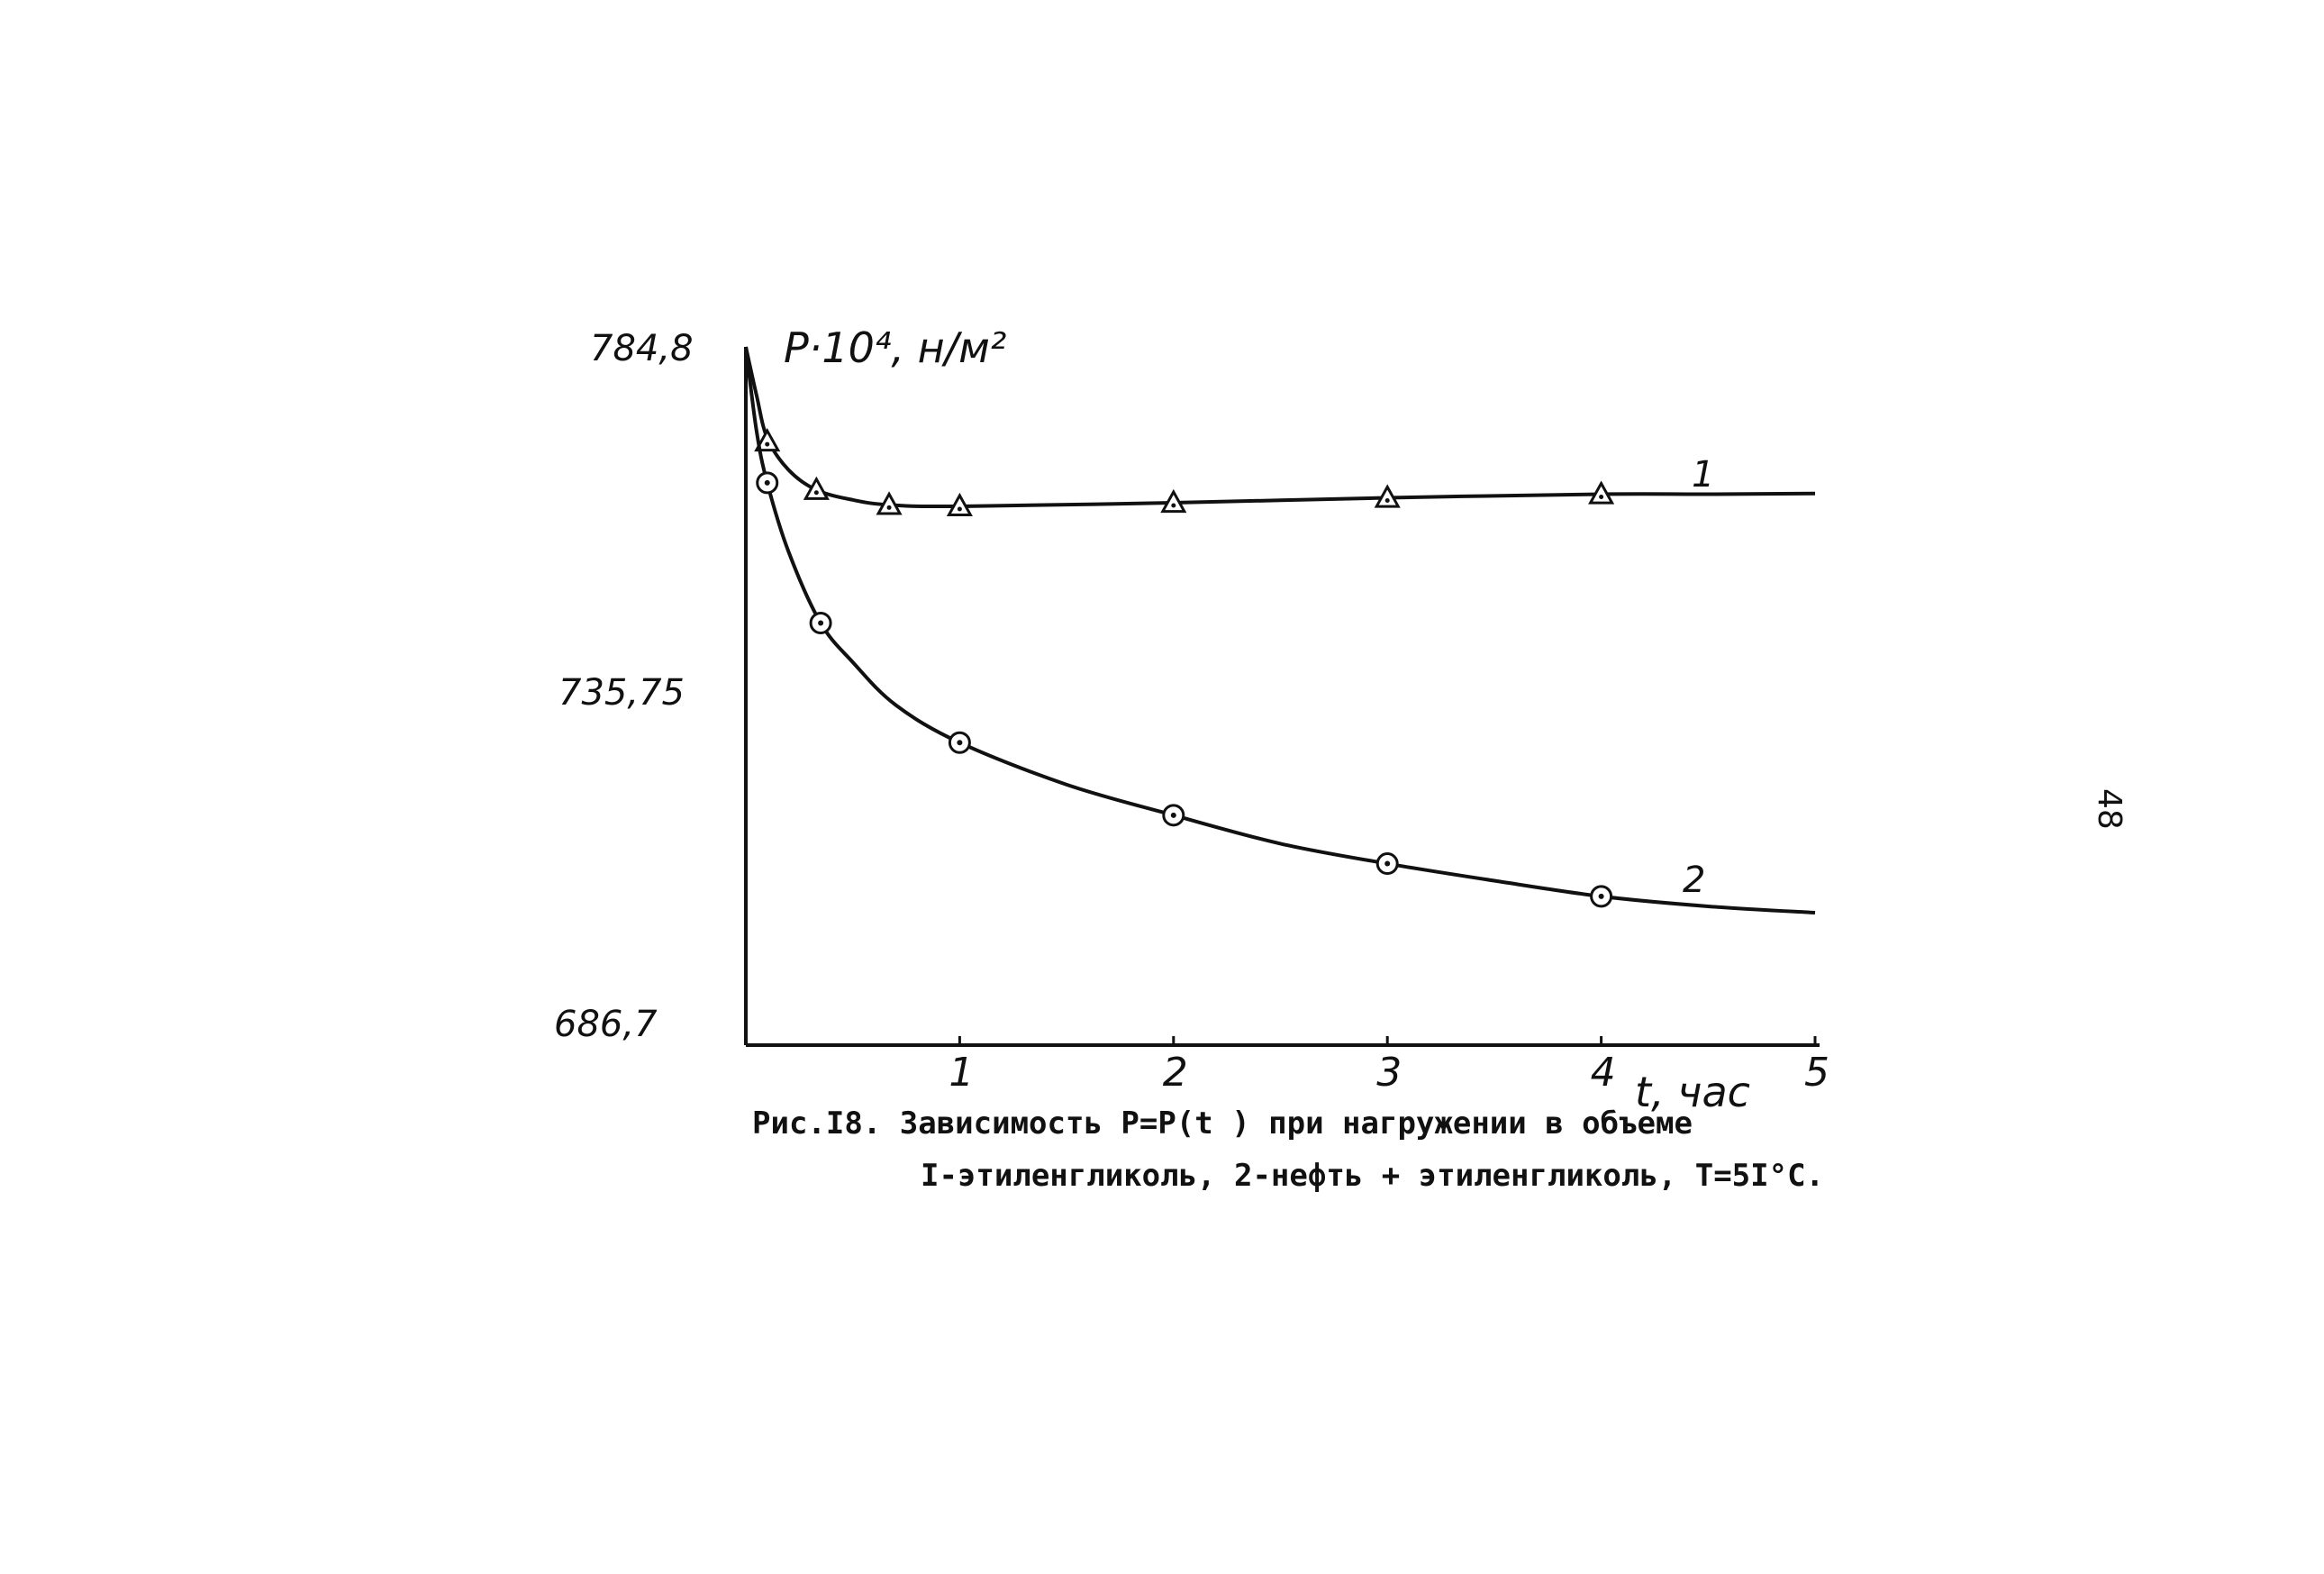 The image size is (2324, 1574). What do you see at coordinates (642, 348) in the screenshot?
I see `y-tick-label-top: 784,8` at bounding box center [642, 348].